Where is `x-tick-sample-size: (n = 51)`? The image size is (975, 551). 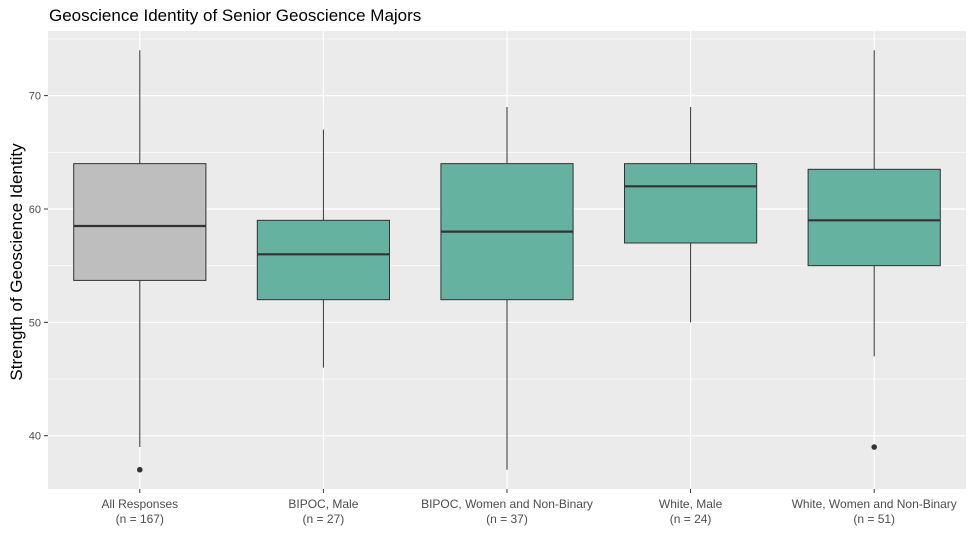
x-tick-sample-size: (n = 51) is located at coordinates (874, 519).